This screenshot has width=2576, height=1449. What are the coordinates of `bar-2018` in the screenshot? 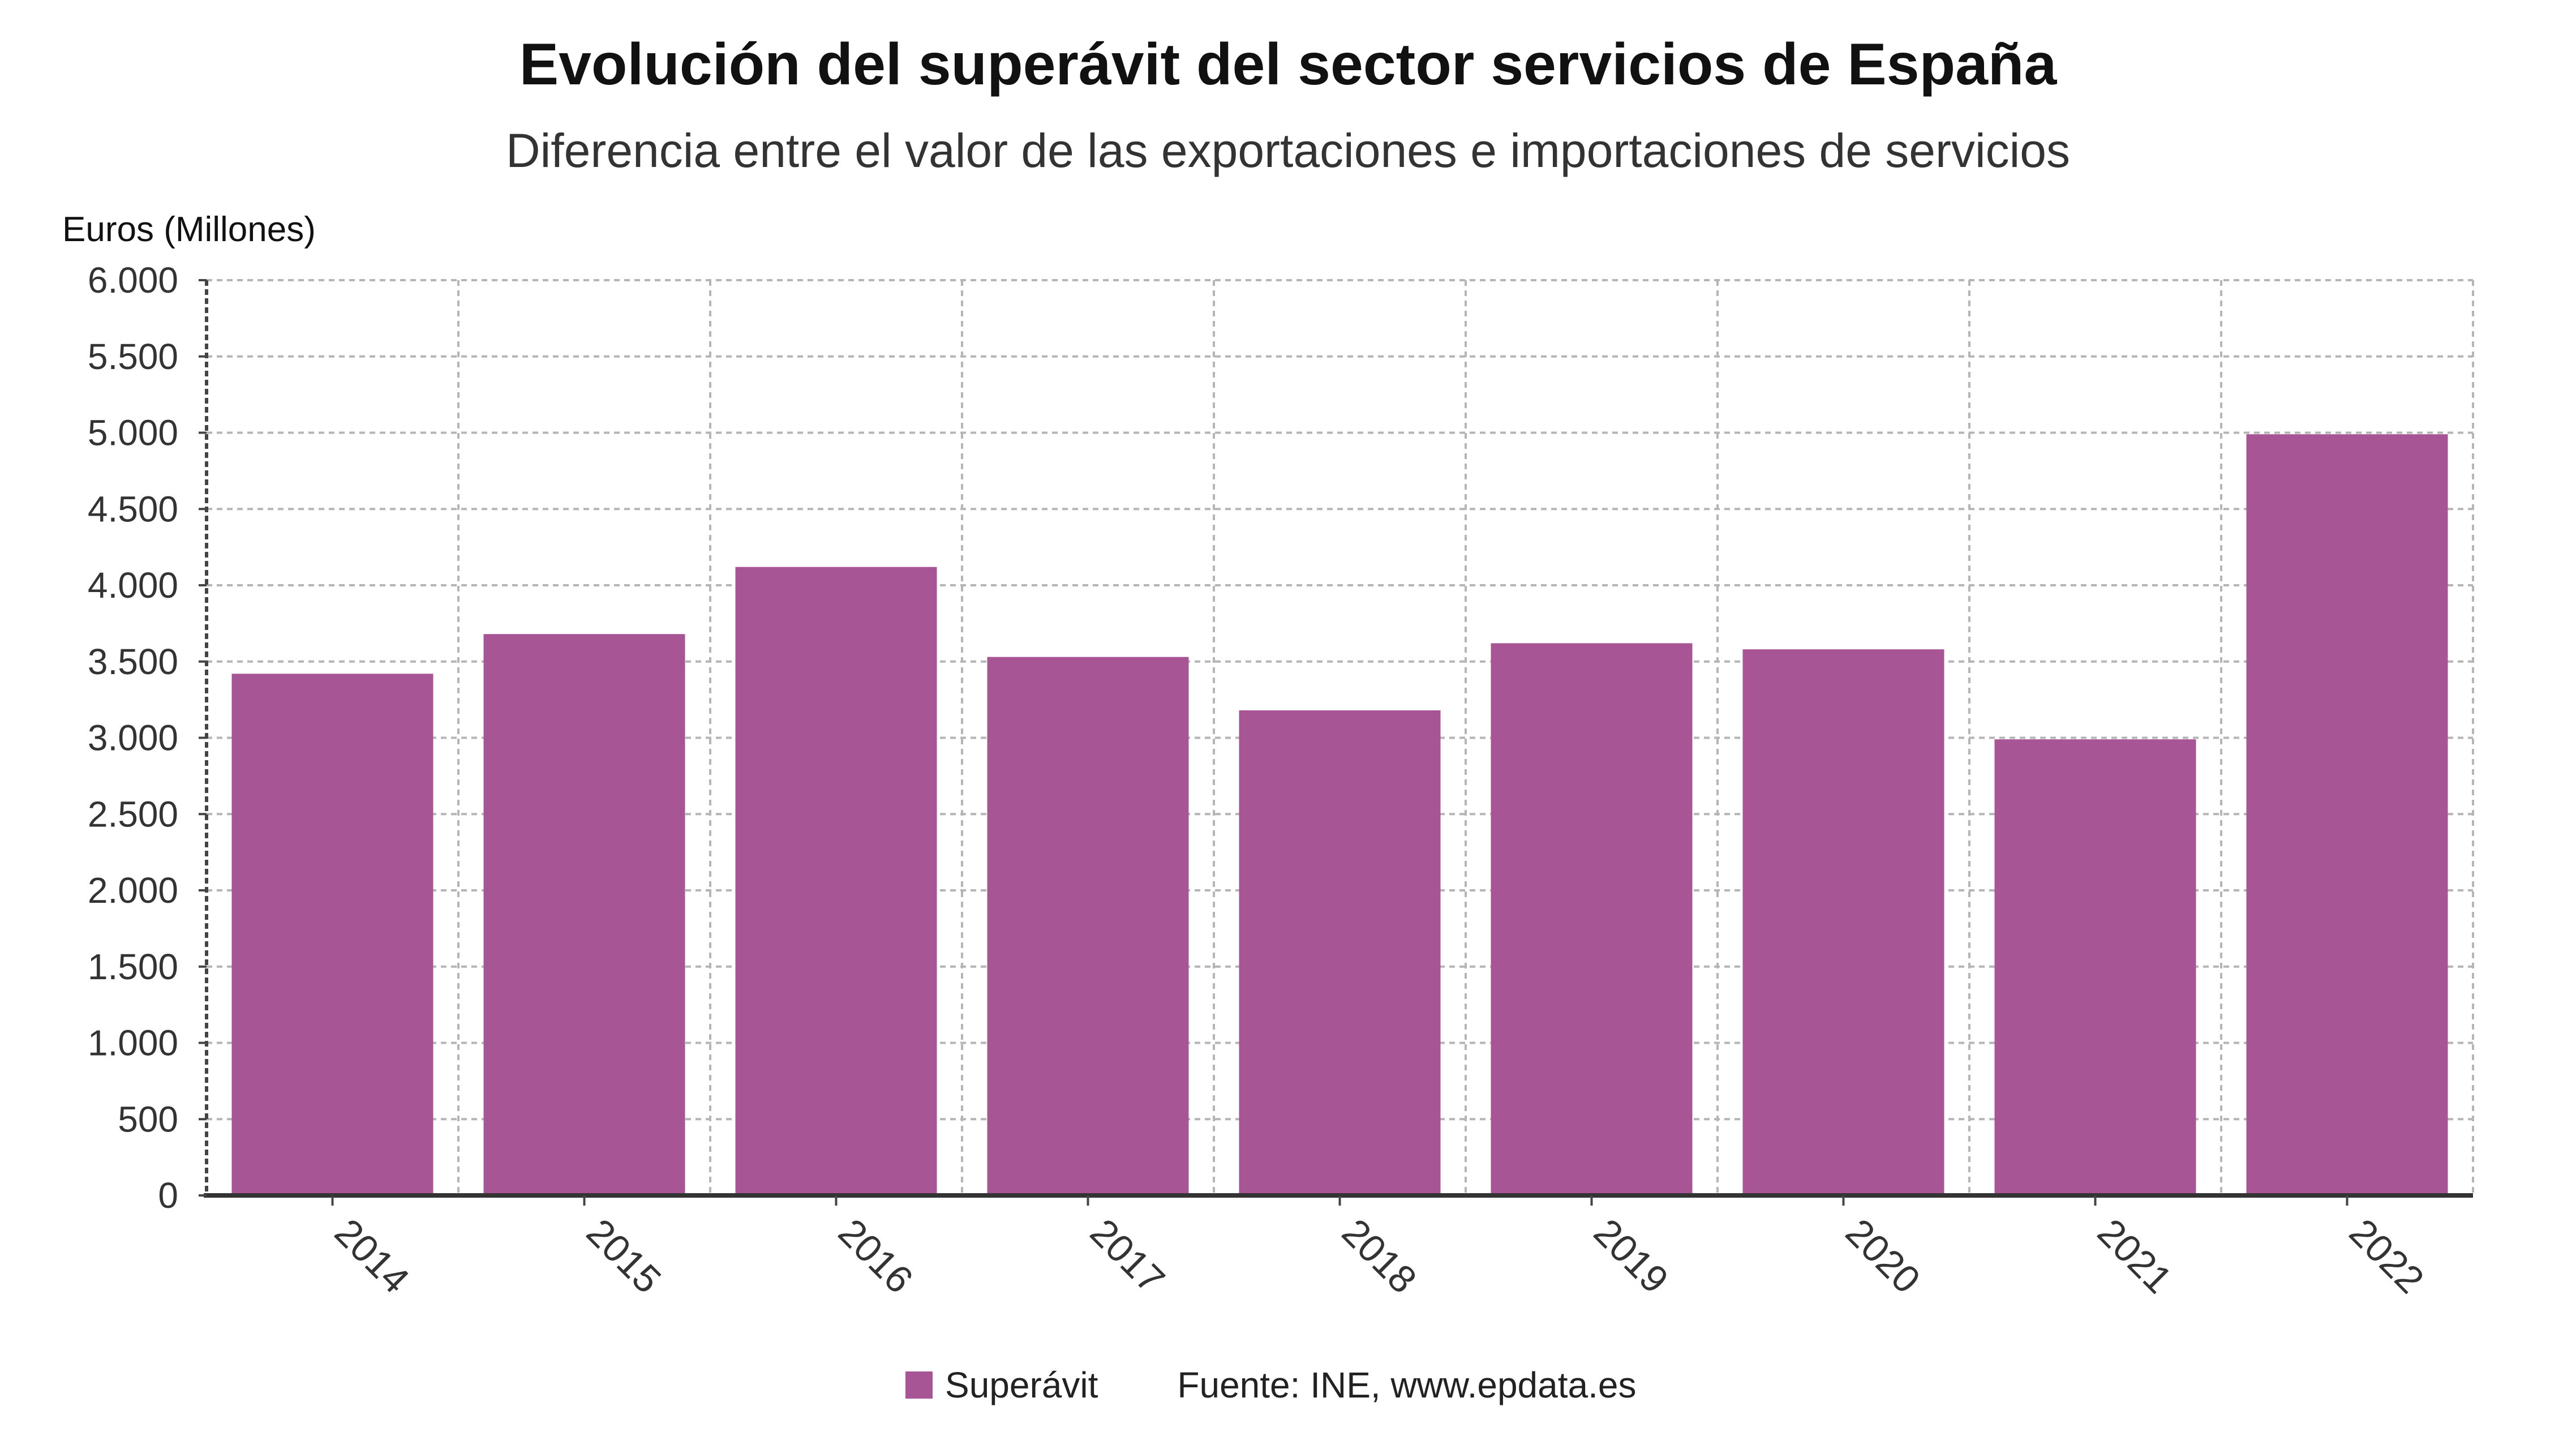 It's located at (1340, 952).